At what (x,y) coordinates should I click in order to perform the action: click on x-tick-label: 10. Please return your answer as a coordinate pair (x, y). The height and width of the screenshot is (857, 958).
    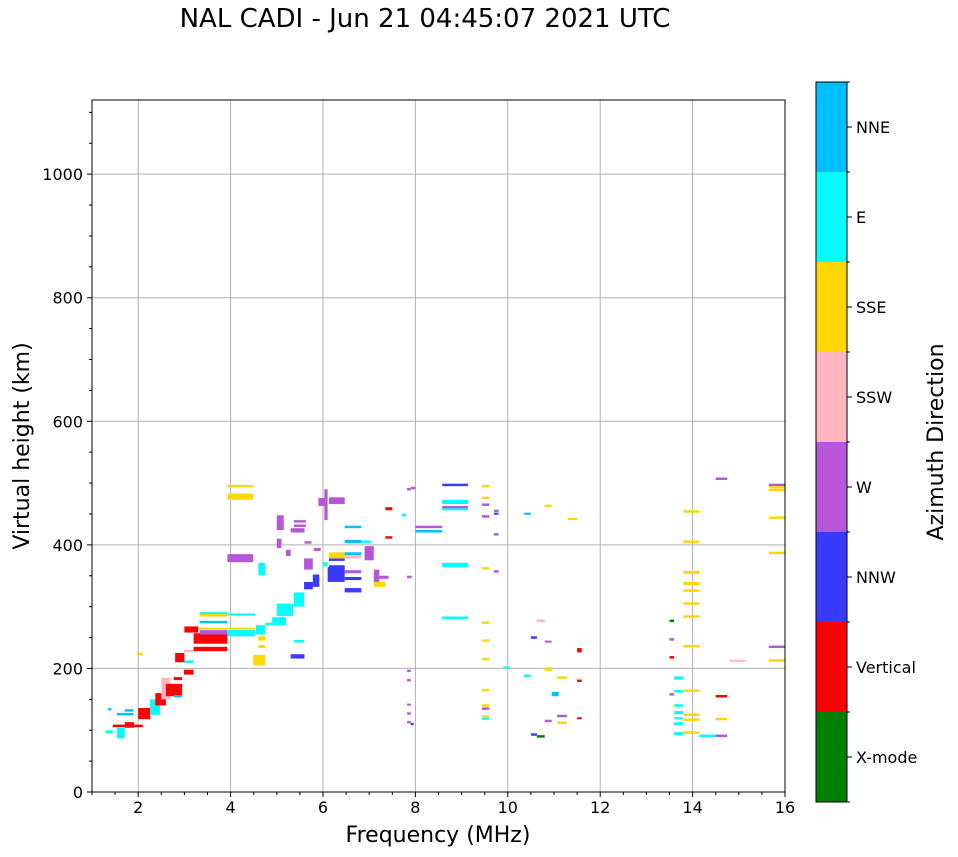
    Looking at the image, I should click on (508, 807).